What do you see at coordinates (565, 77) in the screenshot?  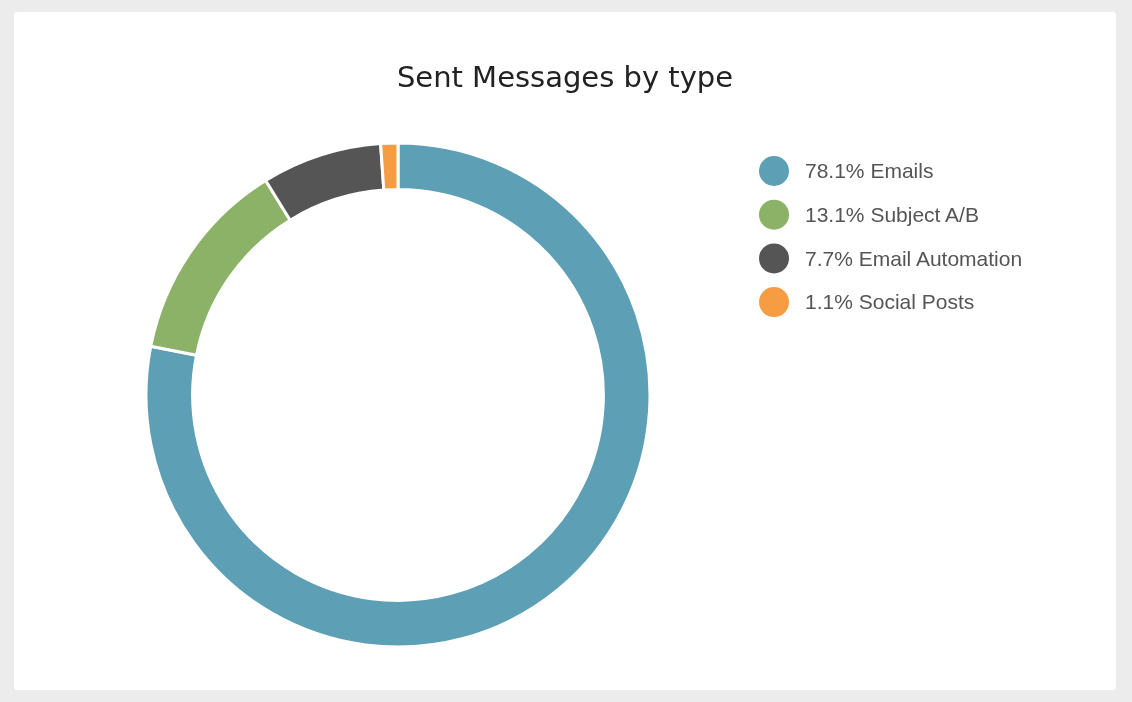 I see `chart-title: Sent Messages by type` at bounding box center [565, 77].